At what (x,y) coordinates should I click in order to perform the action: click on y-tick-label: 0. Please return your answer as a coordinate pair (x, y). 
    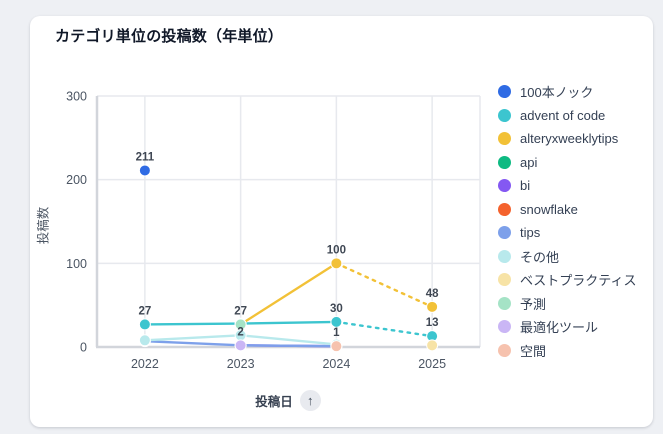
    Looking at the image, I should click on (83, 348).